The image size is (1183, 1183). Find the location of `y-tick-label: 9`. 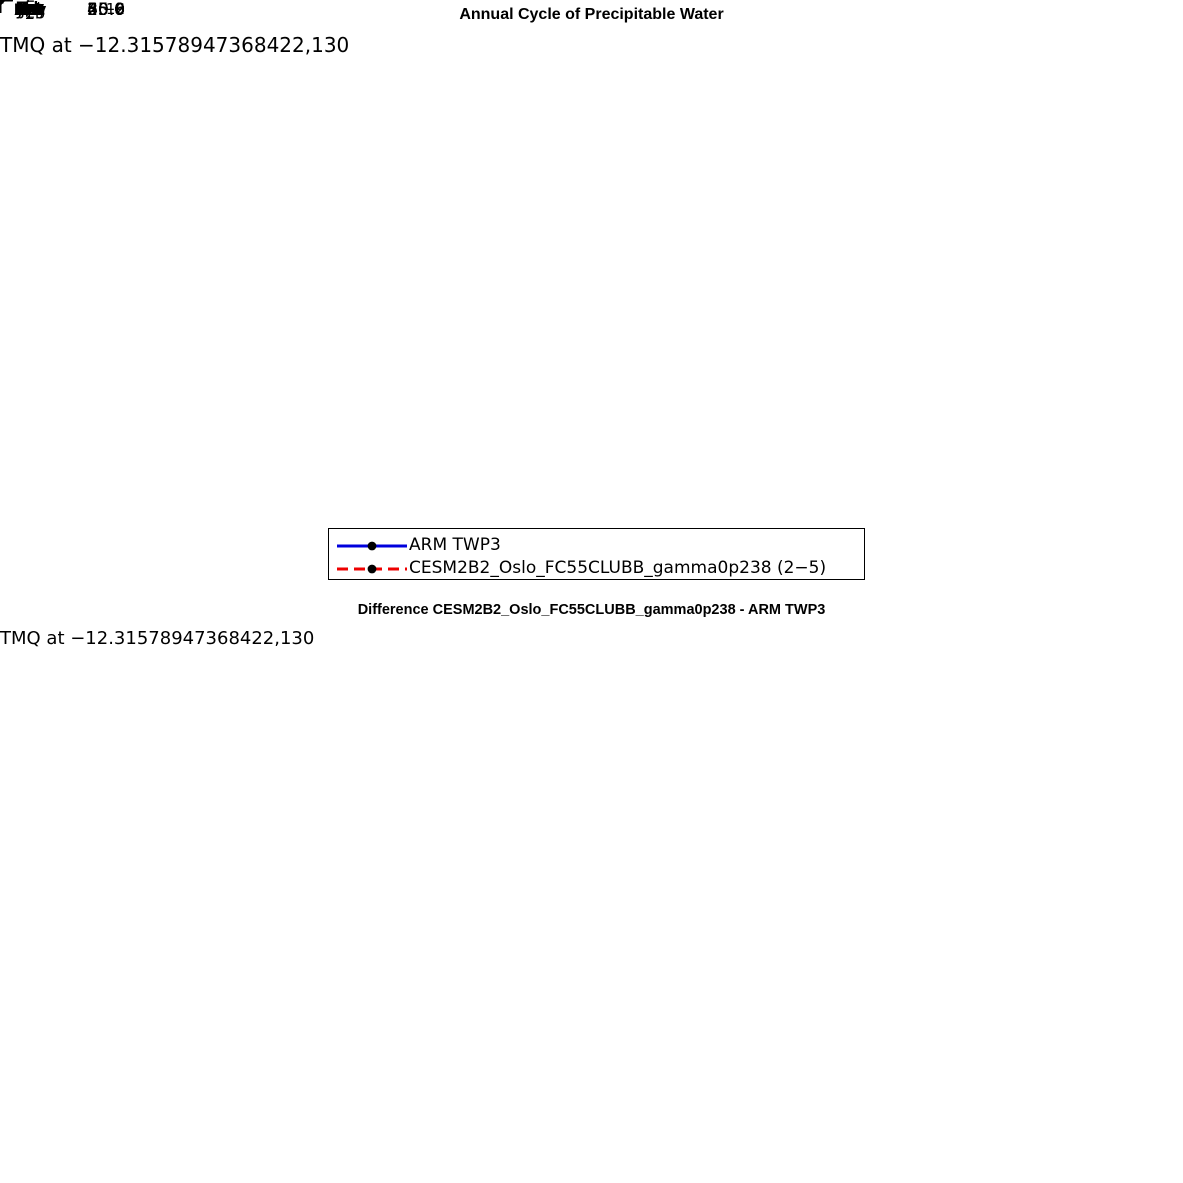

y-tick-label: 9 is located at coordinates (120, 9).